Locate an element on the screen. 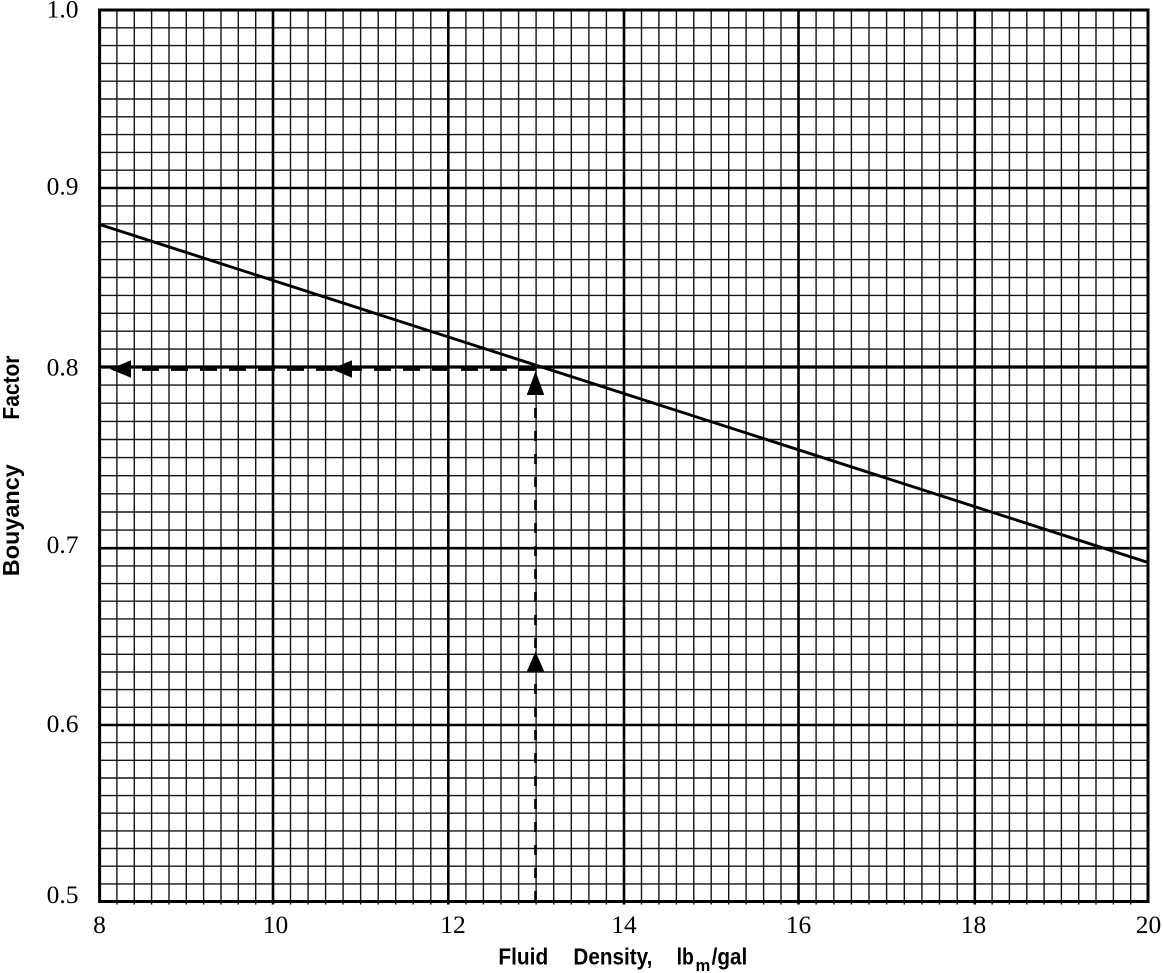  svg-text: 1.0 is located at coordinates (63, 12).